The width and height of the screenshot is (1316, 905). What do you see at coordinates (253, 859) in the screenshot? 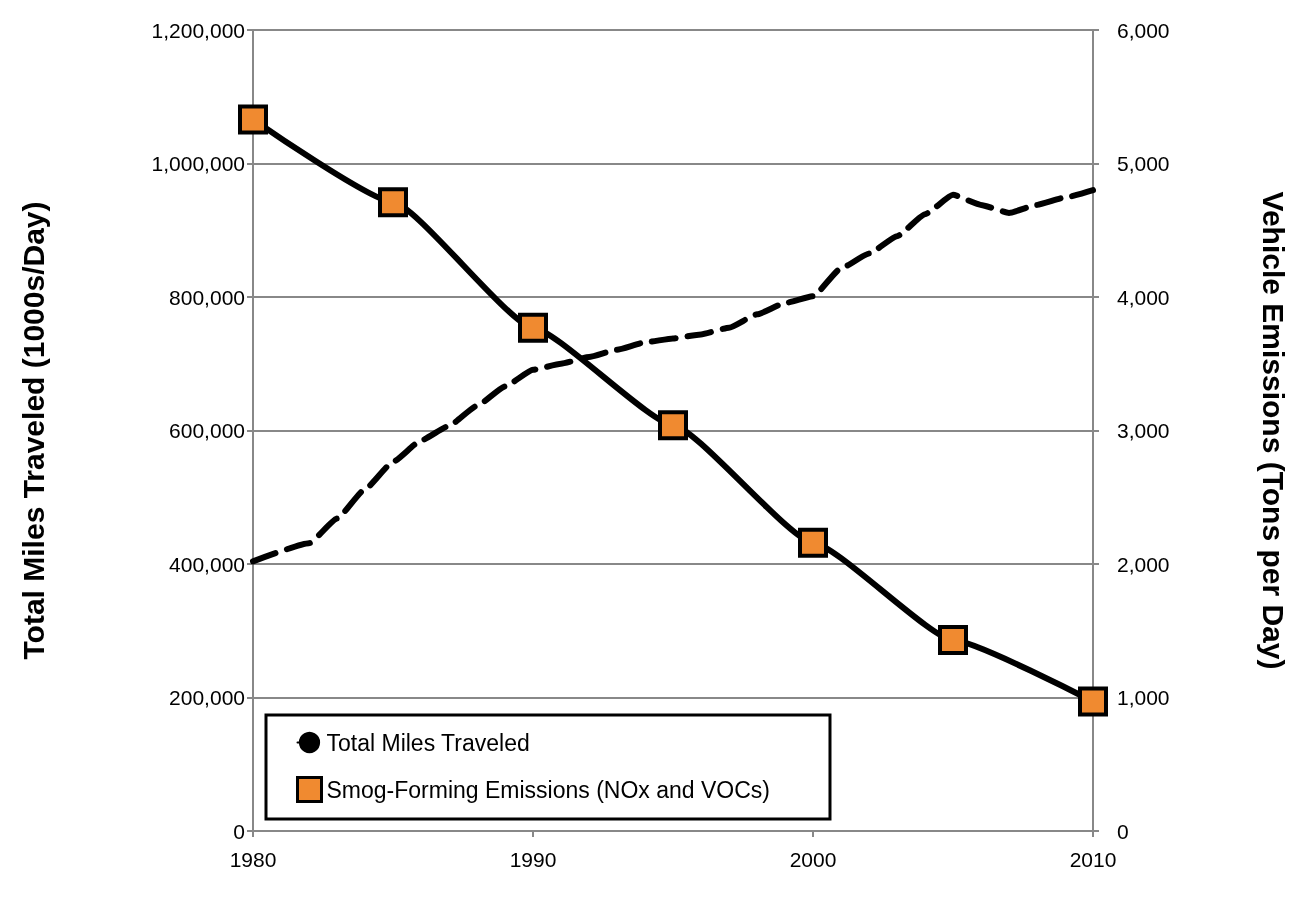
I see `x-tick-label: 1980` at bounding box center [253, 859].